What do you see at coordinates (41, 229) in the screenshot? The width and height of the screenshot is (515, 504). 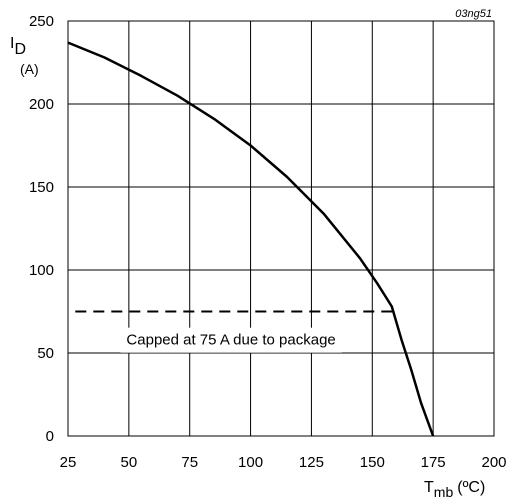 I see `y-tick-labels: 0 50 100 150 200 250` at bounding box center [41, 229].